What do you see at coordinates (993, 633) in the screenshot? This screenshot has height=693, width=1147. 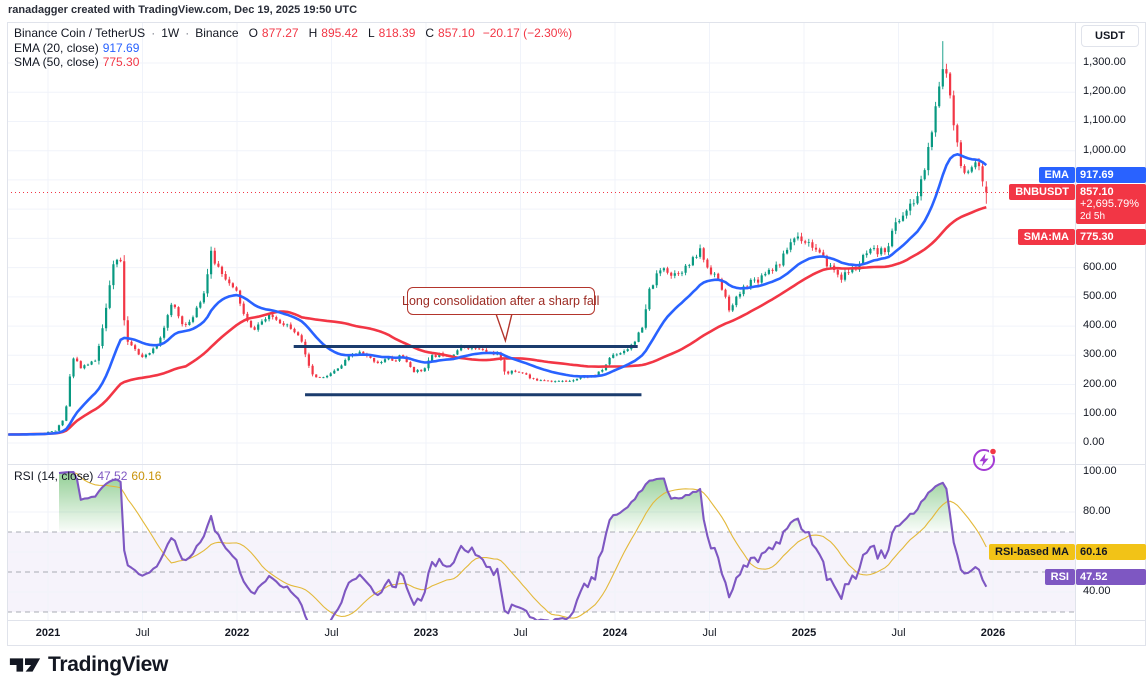 I see `time-axis-label: 2026` at bounding box center [993, 633].